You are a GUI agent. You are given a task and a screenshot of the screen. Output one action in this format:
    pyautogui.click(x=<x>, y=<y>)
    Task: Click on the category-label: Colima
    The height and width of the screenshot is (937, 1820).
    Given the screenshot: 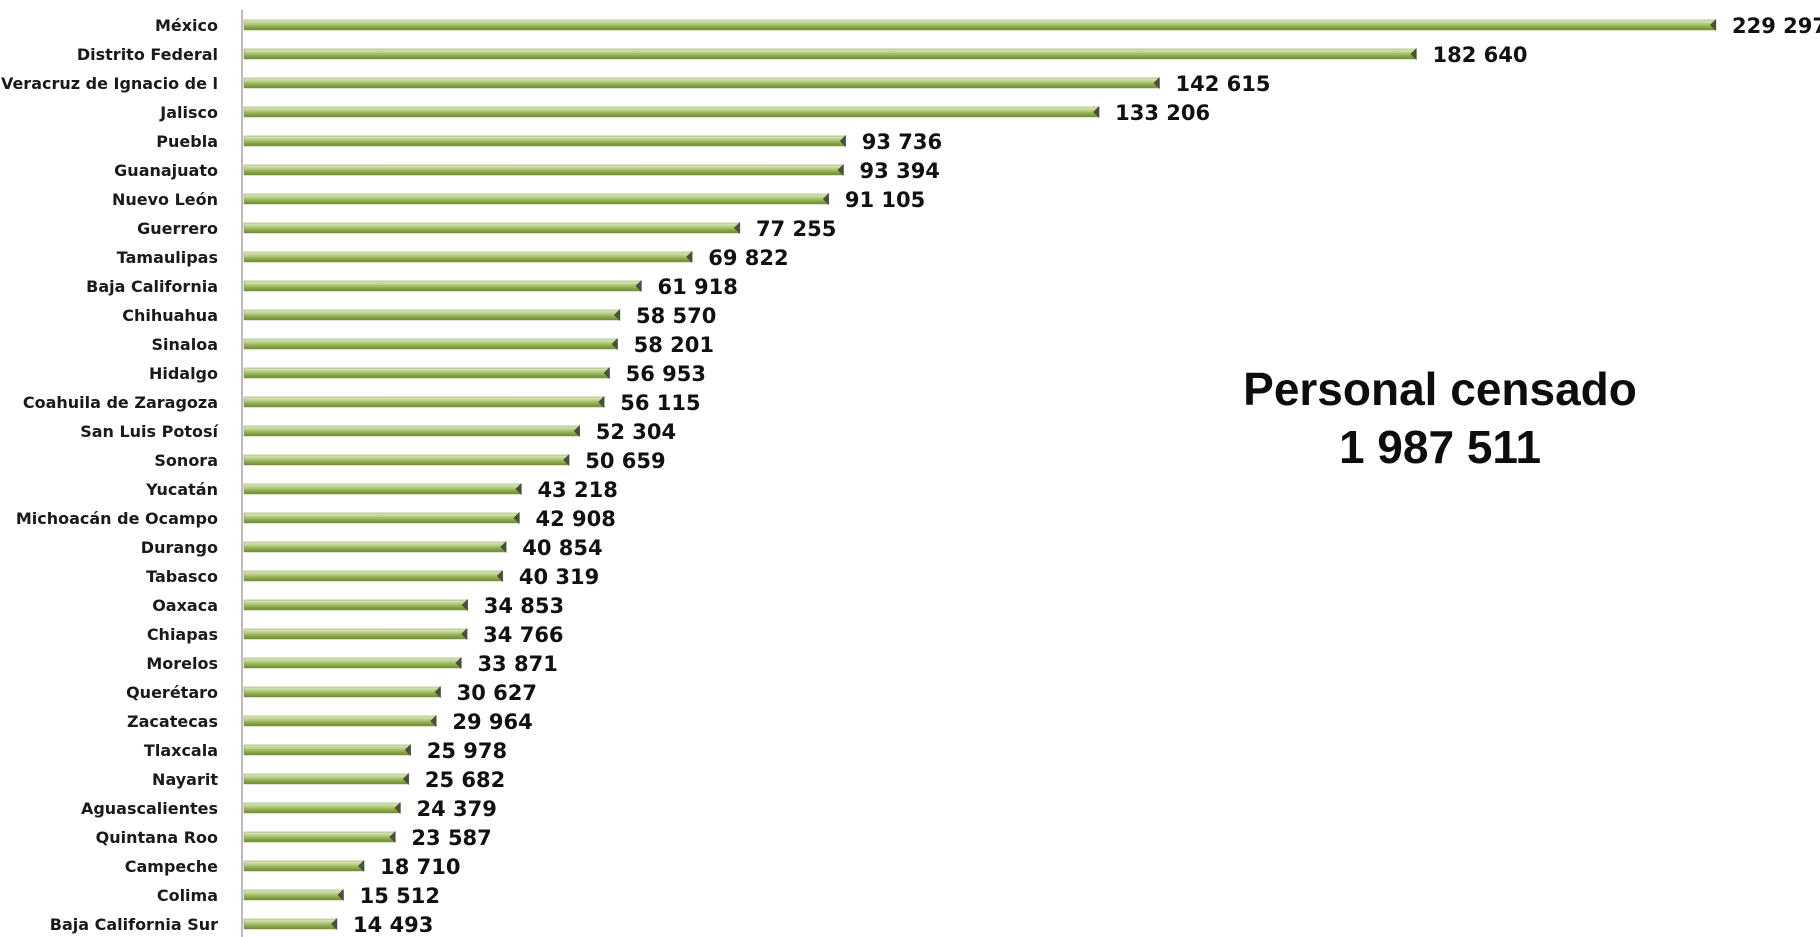 What is the action you would take?
    pyautogui.click(x=187, y=895)
    